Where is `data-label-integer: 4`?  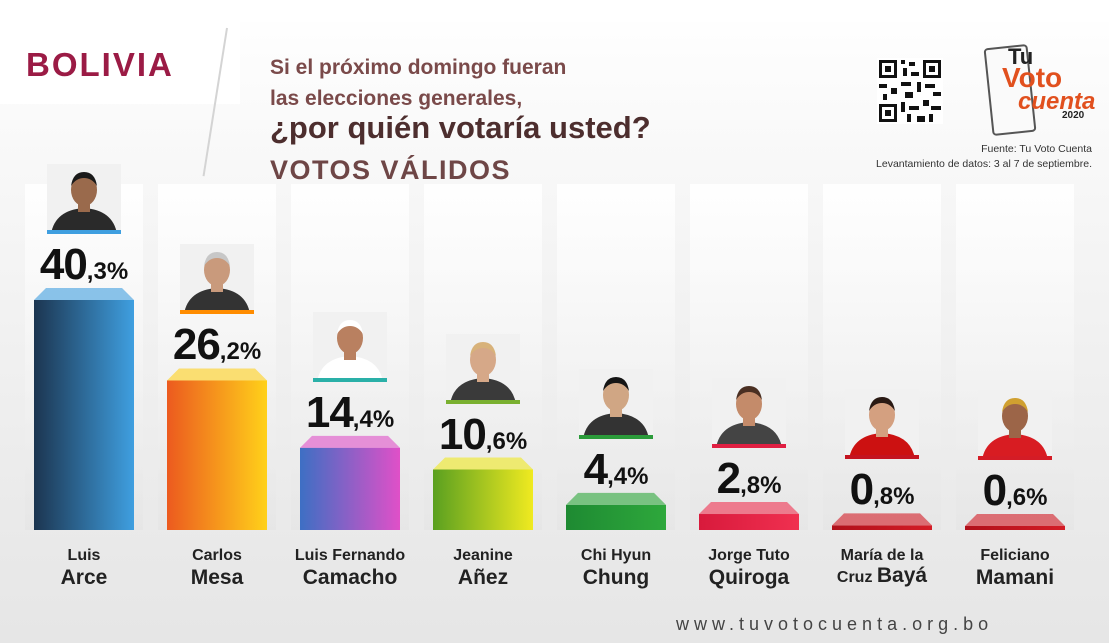
data-label-integer: 4 is located at coordinates (596, 469).